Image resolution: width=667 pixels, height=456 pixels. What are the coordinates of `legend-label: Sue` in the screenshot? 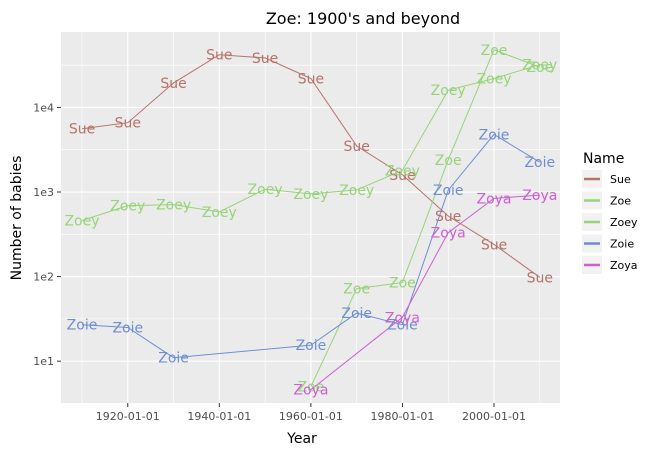 It's located at (620, 179).